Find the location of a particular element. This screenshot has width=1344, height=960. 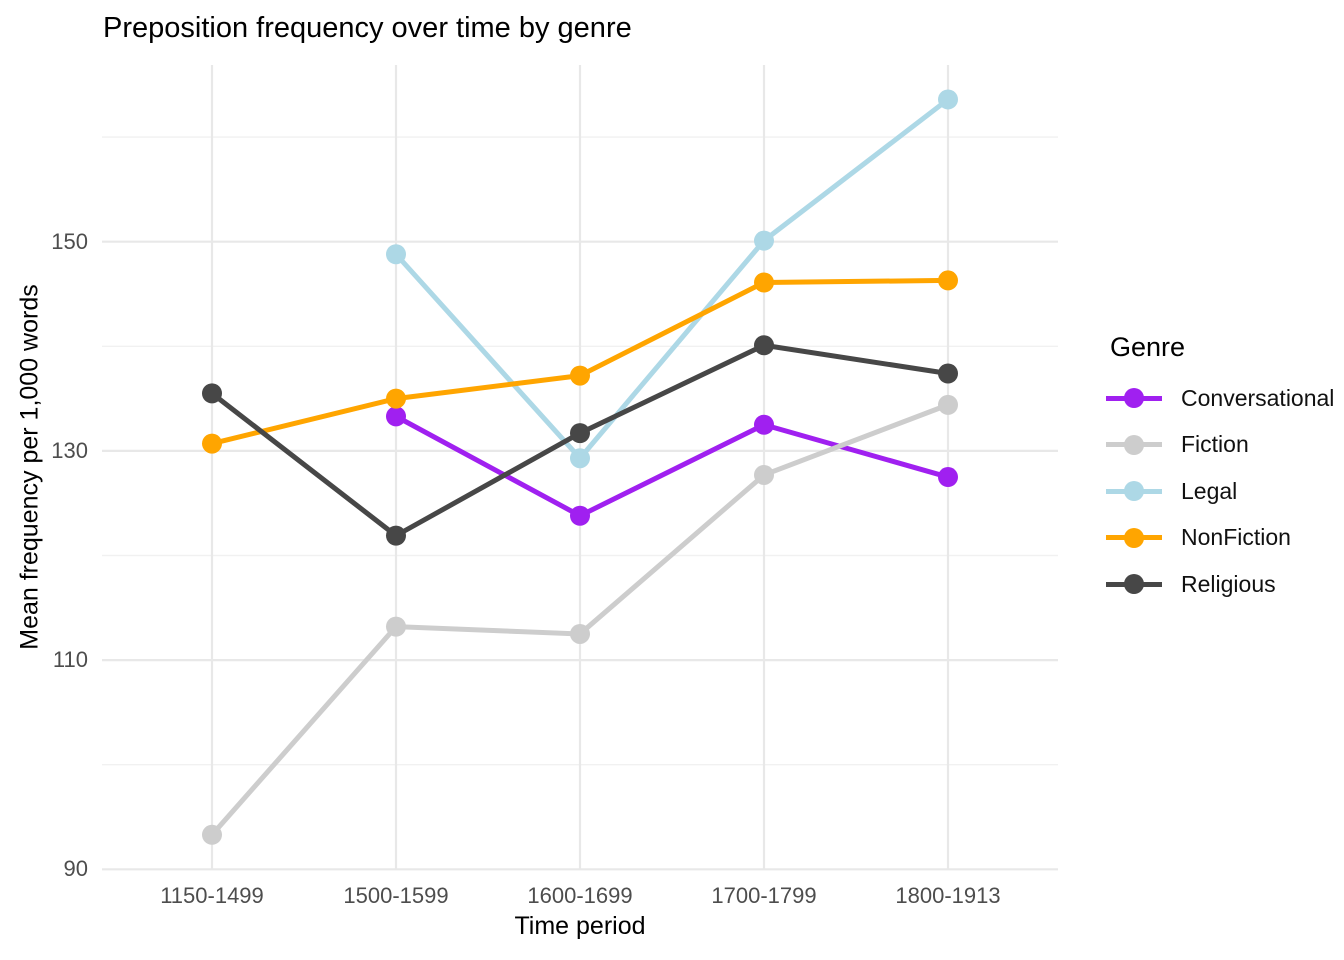

legend-entry-label: Legal is located at coordinates (1209, 490).